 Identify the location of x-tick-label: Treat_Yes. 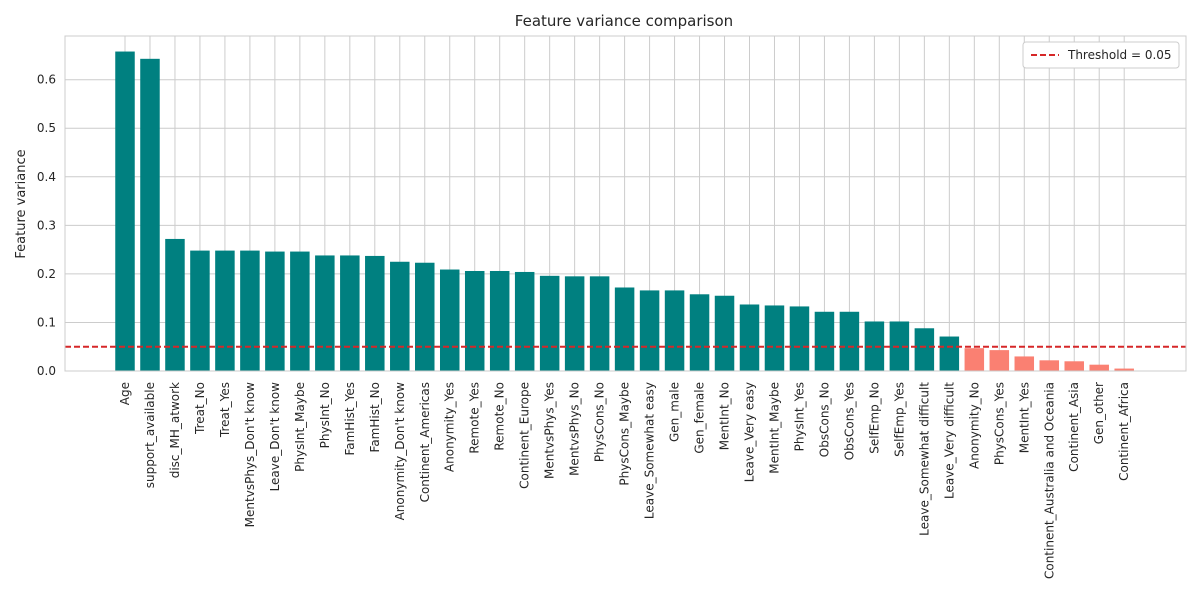
(225, 410).